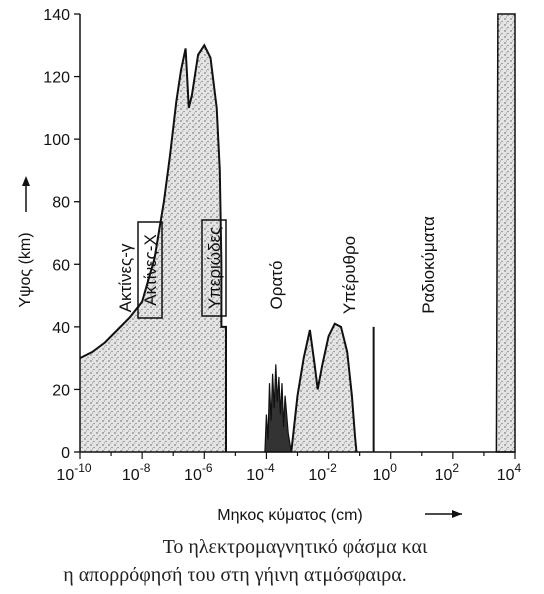 This screenshot has height=594, width=544. I want to click on region-label-text: Ακτίνες-γ, so click(125, 277).